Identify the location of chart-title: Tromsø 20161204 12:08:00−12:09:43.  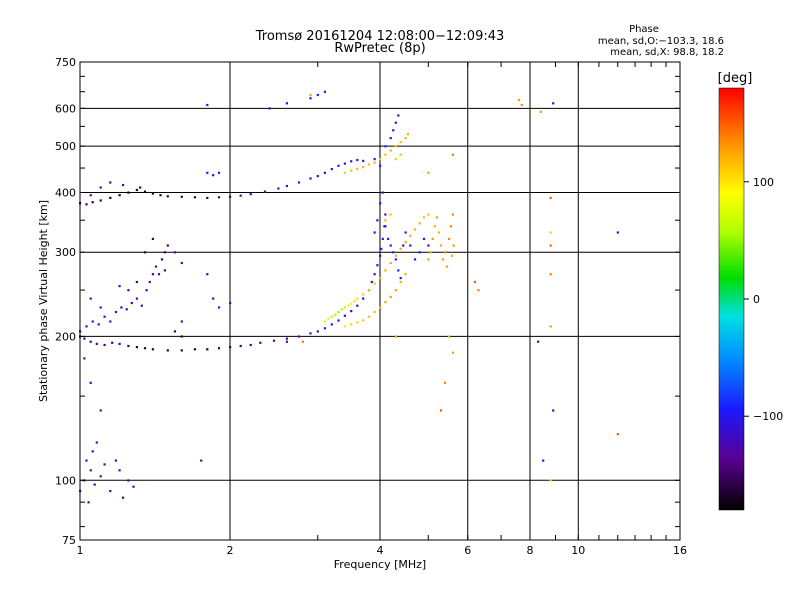
(380, 36).